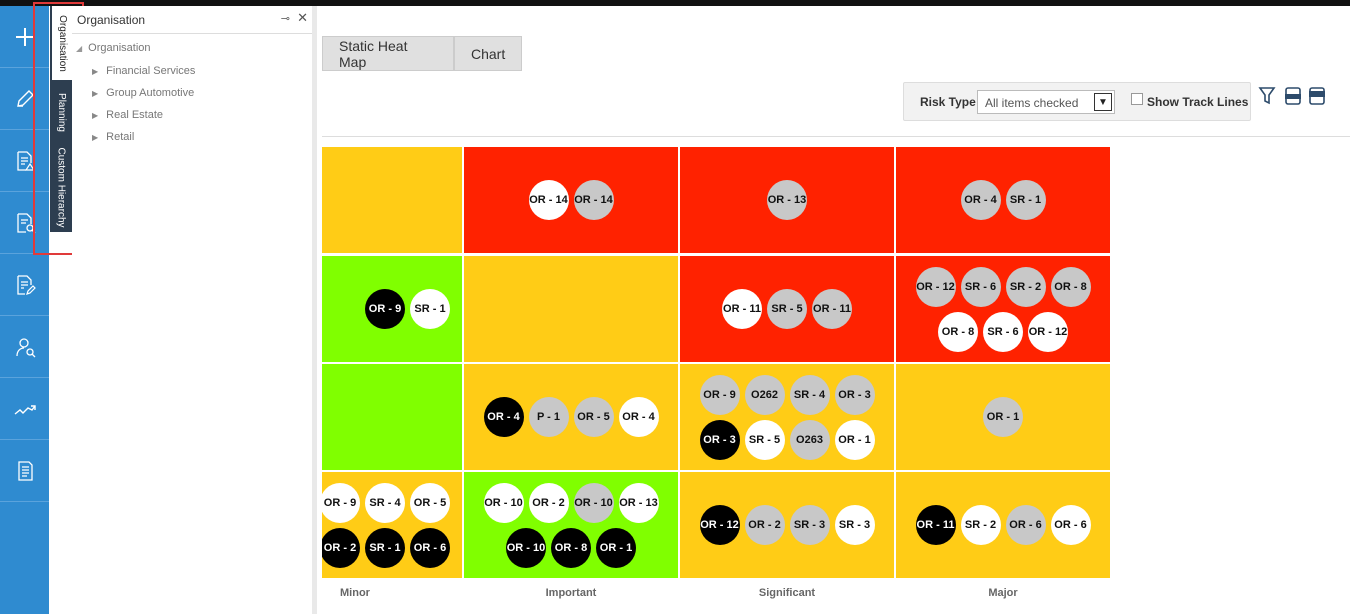 This screenshot has width=1350, height=614. Describe the element at coordinates (1003, 200) in the screenshot. I see `heat-map-cell-r1-major: OR - 4 SR - 1` at that location.